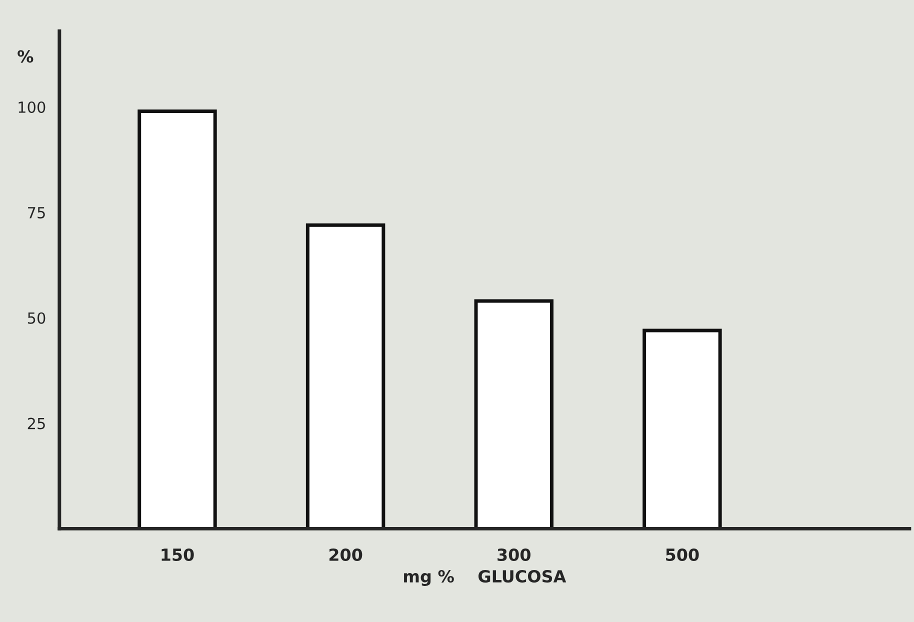 This screenshot has height=622, width=914. What do you see at coordinates (26, 56) in the screenshot?
I see `y-axis-title: %` at bounding box center [26, 56].